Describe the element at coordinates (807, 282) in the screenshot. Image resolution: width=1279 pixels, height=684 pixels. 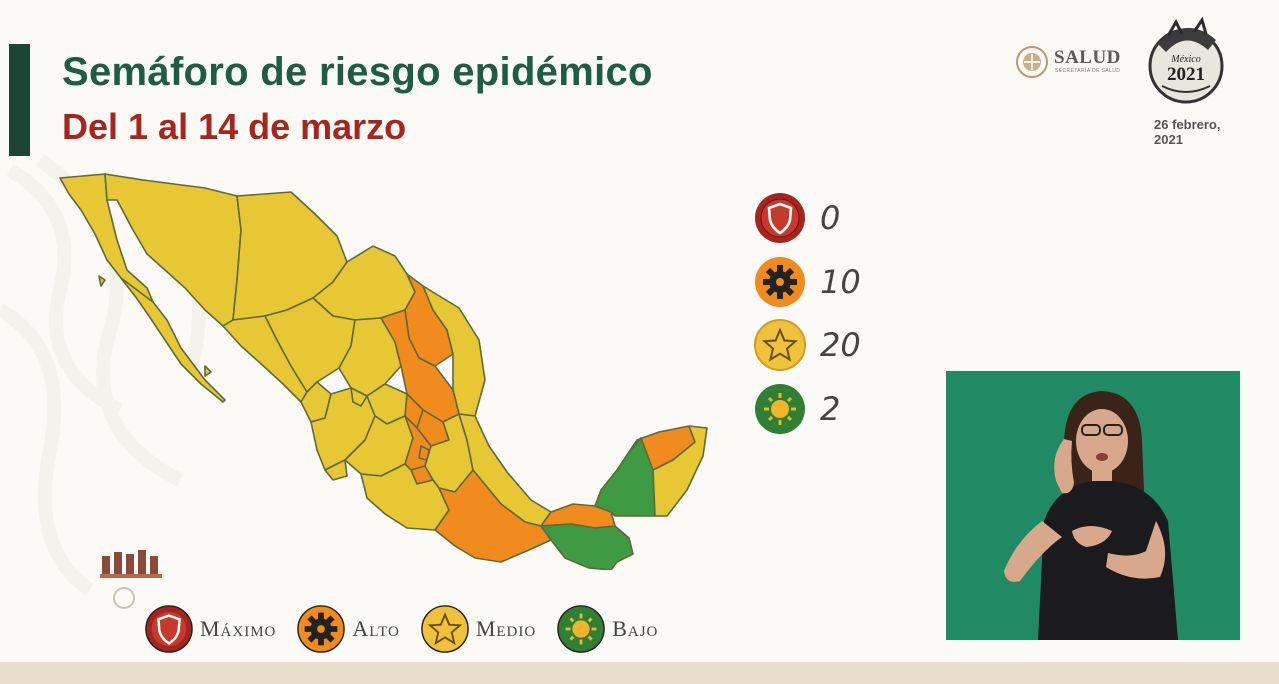
I see `count-row-alto: 10` at that location.